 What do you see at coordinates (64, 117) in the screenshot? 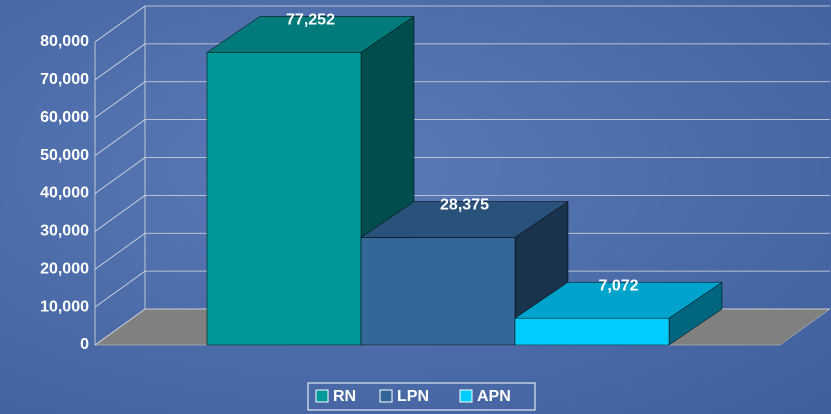
I see `y-tick-label: 60,000` at bounding box center [64, 117].